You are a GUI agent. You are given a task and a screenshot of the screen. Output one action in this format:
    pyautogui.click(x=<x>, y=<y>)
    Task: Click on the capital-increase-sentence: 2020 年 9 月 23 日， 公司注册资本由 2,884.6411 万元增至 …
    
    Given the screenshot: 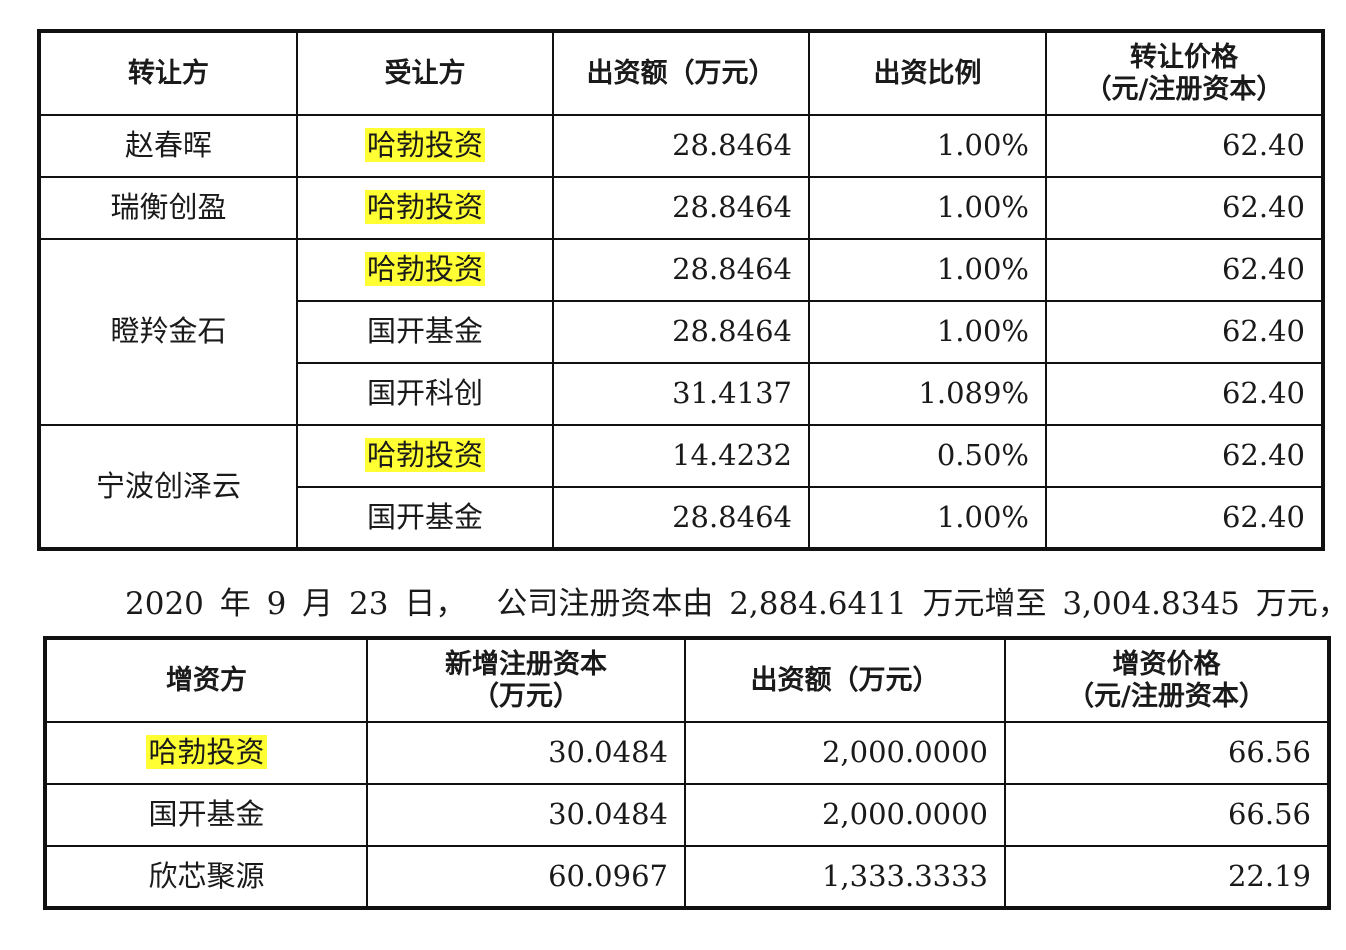 What is the action you would take?
    pyautogui.click(x=735, y=600)
    